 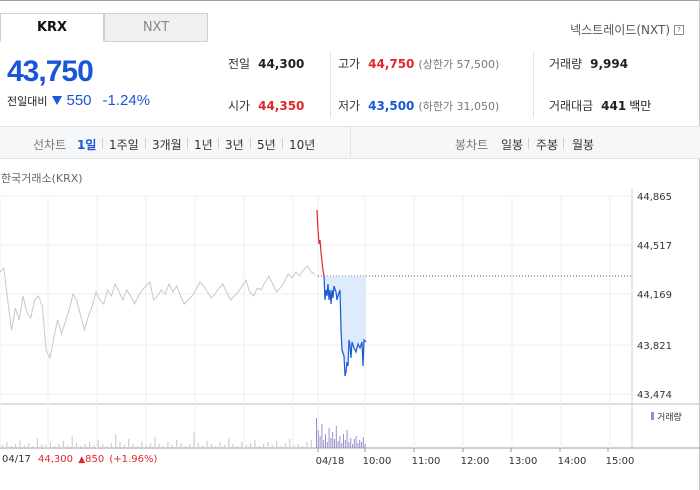 What do you see at coordinates (16, 459) in the screenshot?
I see `footer-date: 04/17` at bounding box center [16, 459].